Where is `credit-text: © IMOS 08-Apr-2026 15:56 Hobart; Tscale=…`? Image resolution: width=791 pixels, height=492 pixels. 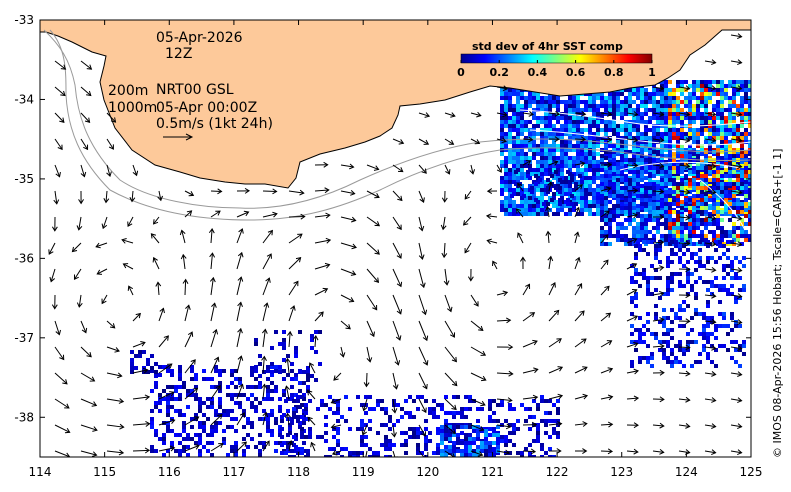 credit-text: © IMOS 08-Apr-2026 15:56 Hobart; Tscale=… is located at coordinates (777, 303).